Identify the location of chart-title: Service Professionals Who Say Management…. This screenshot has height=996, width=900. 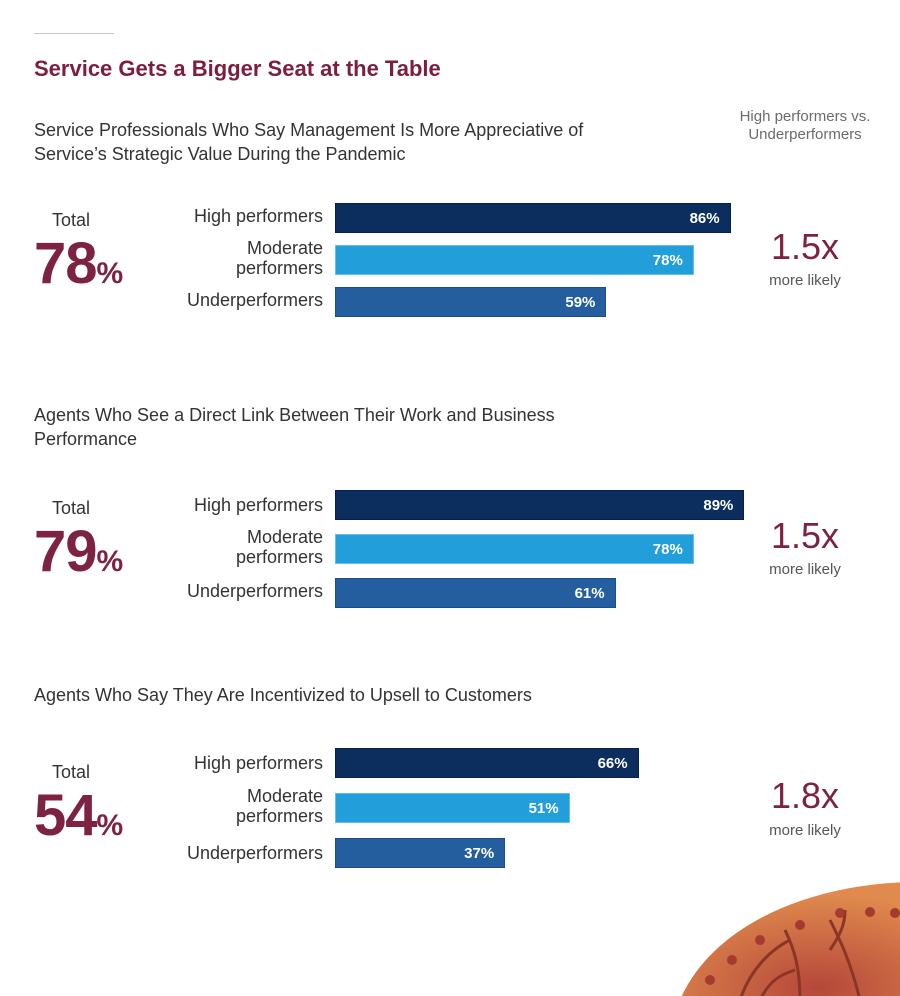
(309, 142).